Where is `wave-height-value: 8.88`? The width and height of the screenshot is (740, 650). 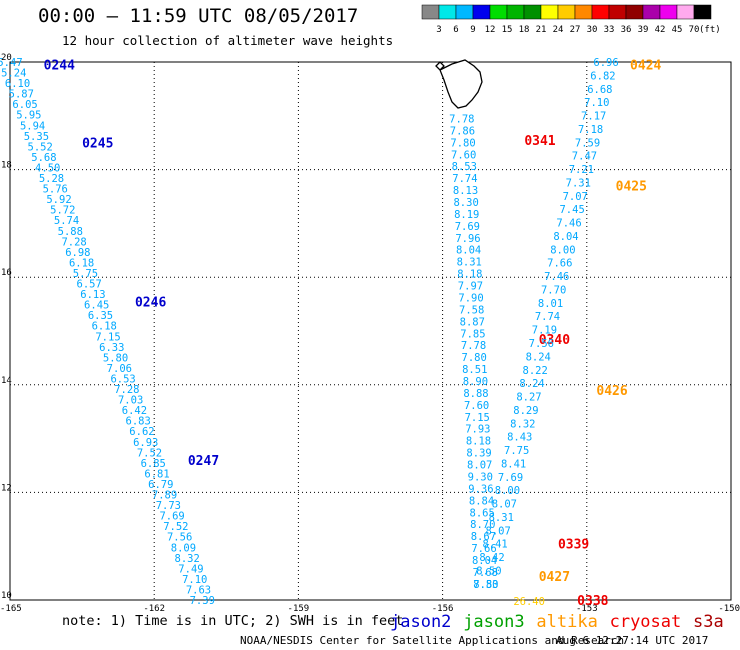
wave-height-value: 8.88 is located at coordinates (475, 394).